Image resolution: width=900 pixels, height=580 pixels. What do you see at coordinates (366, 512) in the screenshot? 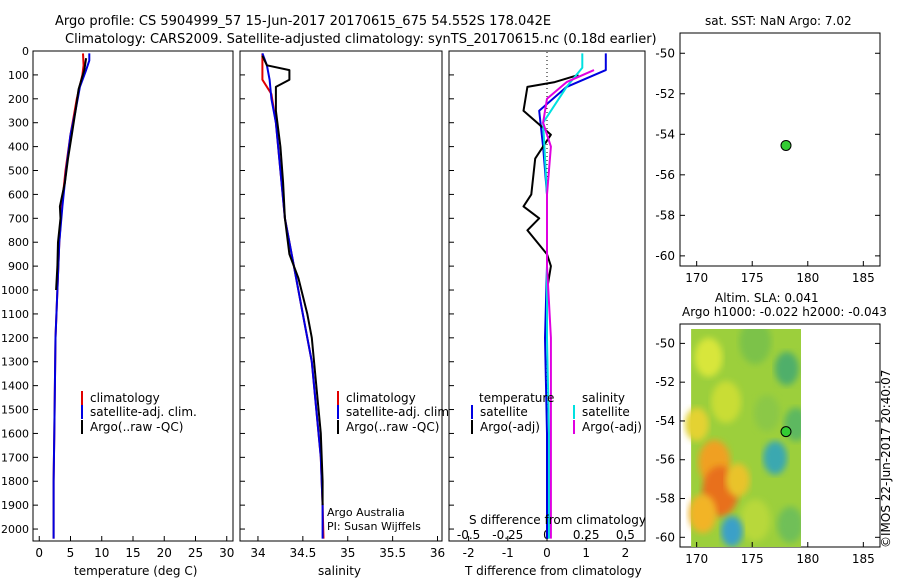
I see `argo-australia-label: Argo Australia` at bounding box center [366, 512].